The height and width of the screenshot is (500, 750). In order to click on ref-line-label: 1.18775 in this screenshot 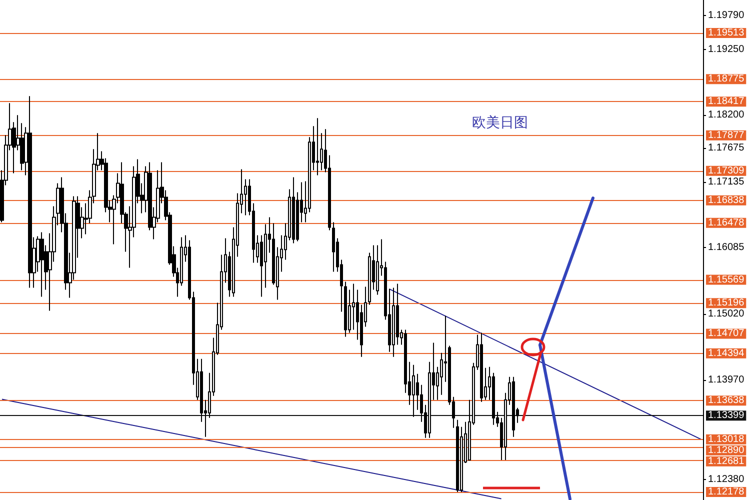, I will do `click(726, 79)`.